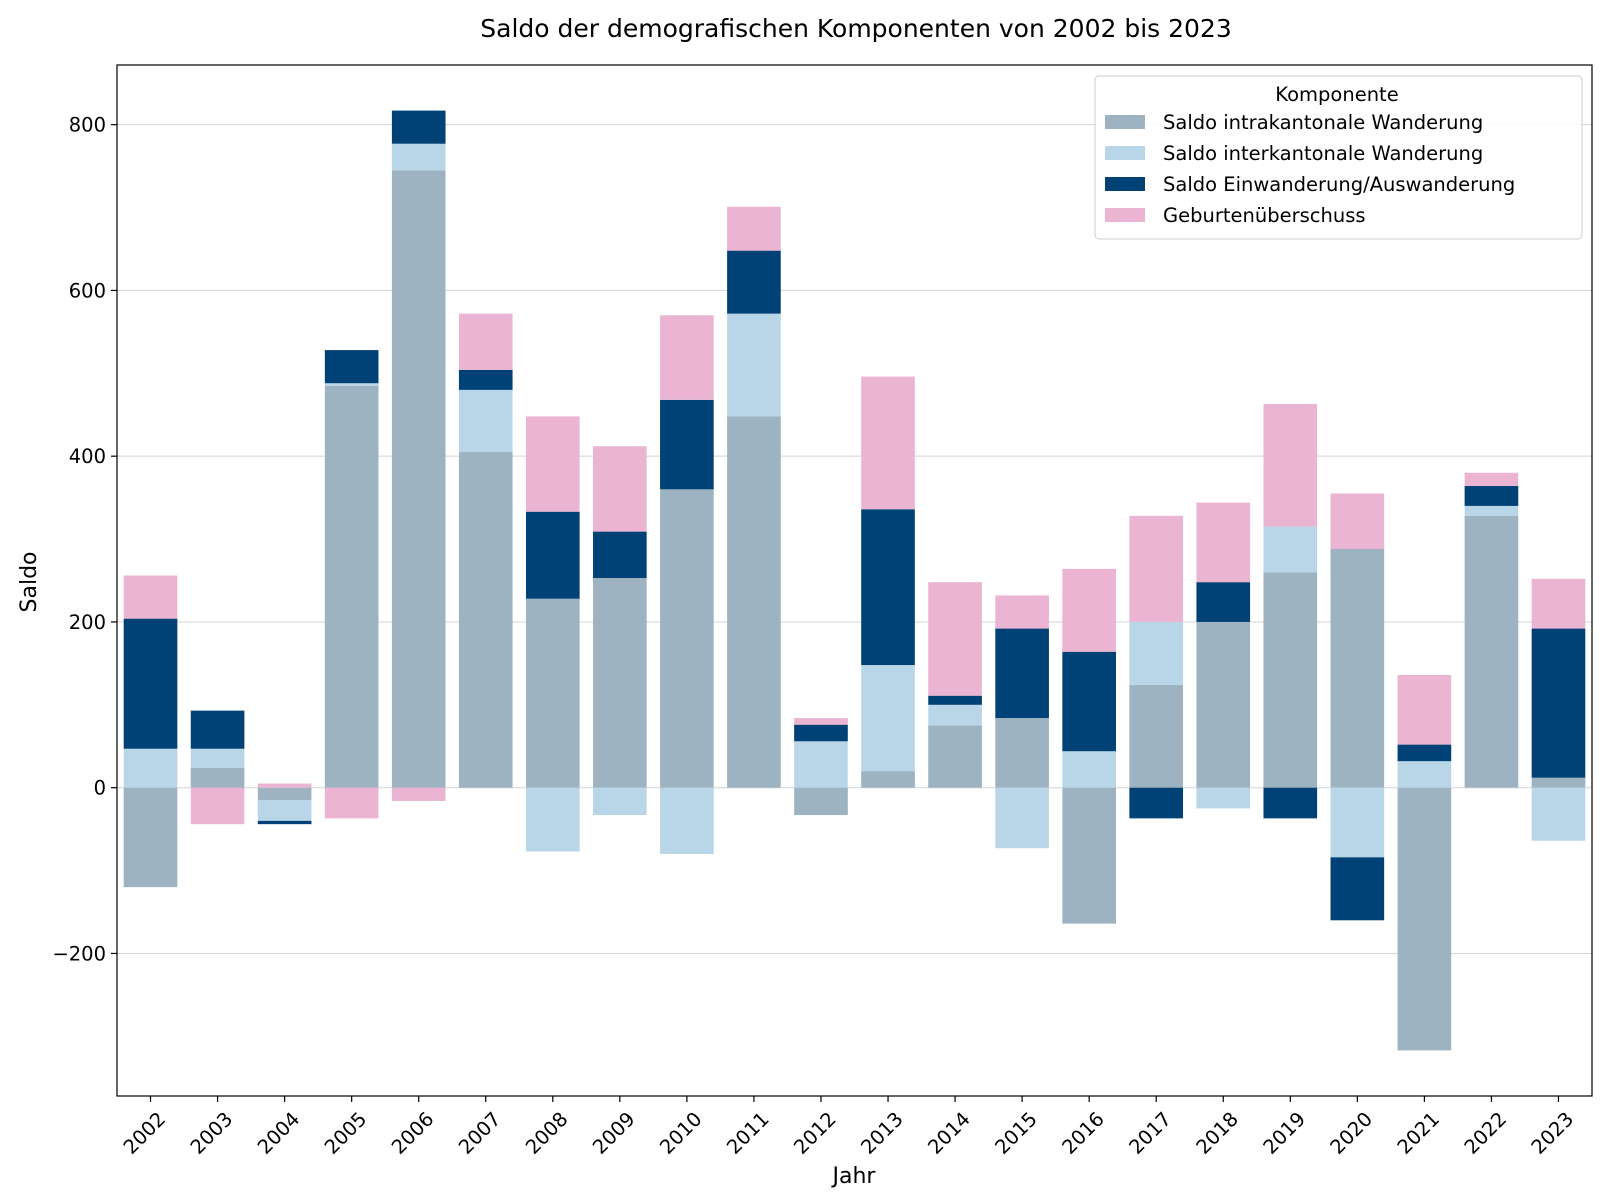 The image size is (1600, 1200). Describe the element at coordinates (87, 125) in the screenshot. I see `y-tick-label: 800` at that location.